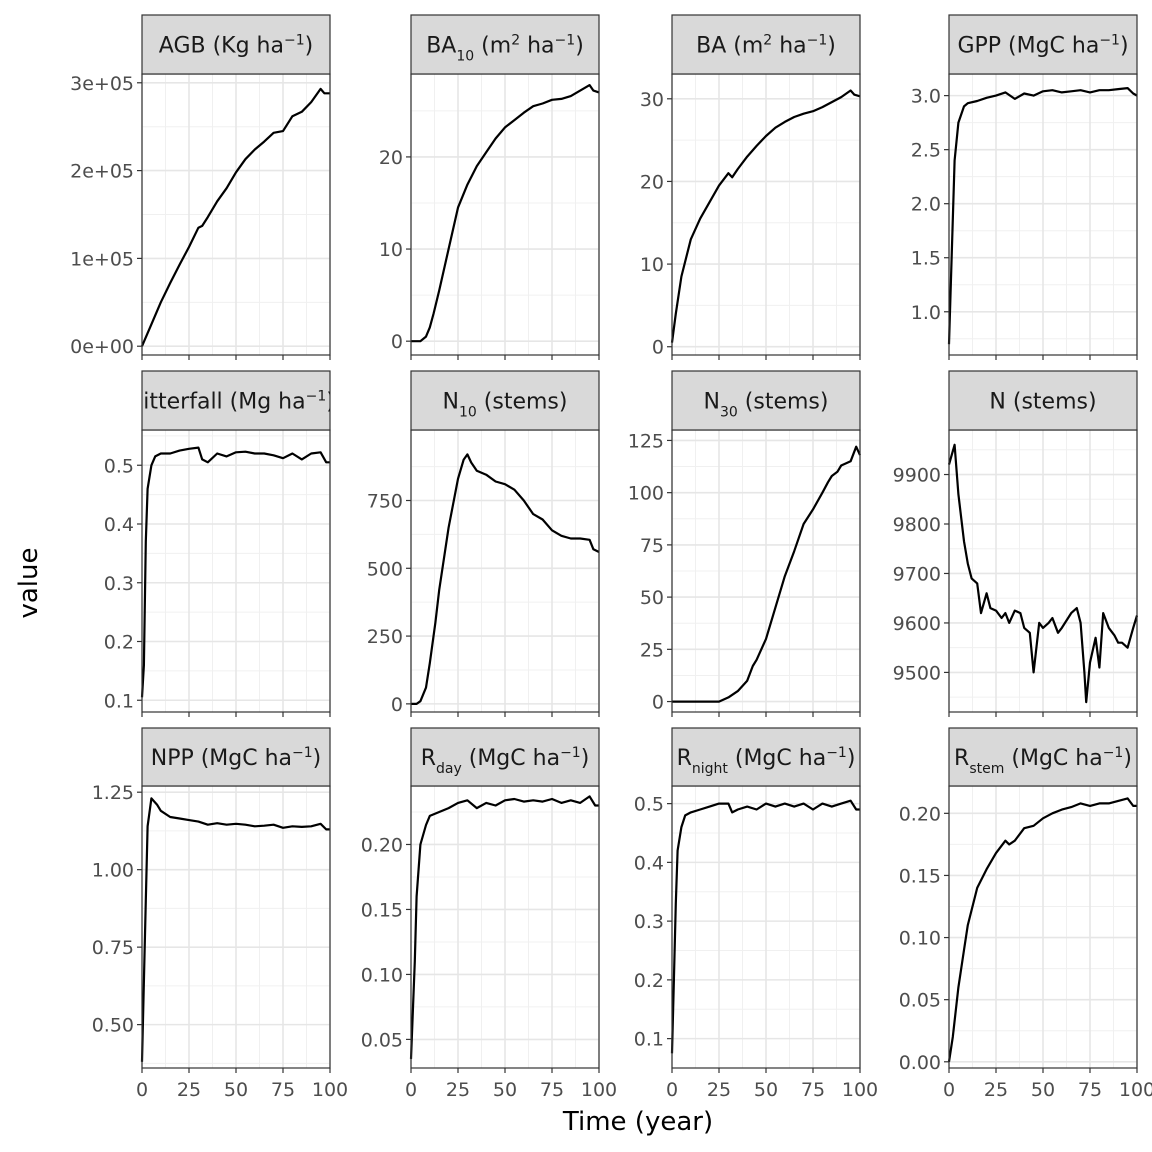 This screenshot has height=1152, width=1152. Describe the element at coordinates (1028, 46) in the screenshot. I see `strip-title-base: GPP (MgC ha` at that location.